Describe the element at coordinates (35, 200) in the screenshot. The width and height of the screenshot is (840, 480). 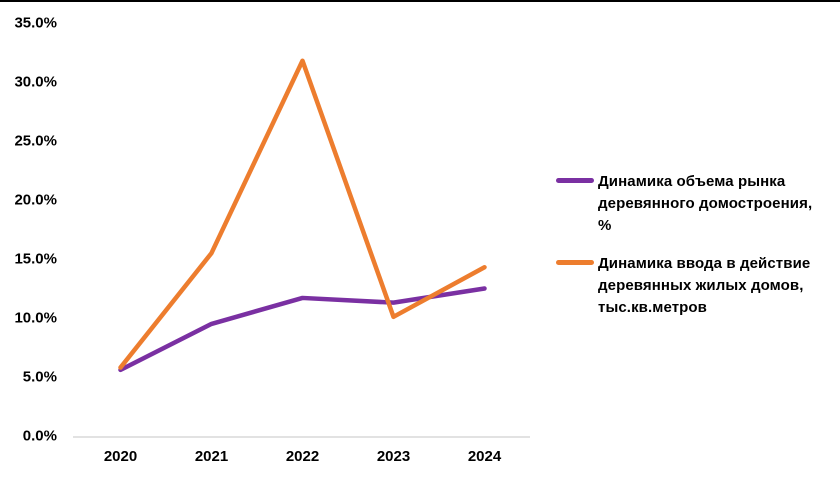
I see `svg-text: 20.0%` at that location.